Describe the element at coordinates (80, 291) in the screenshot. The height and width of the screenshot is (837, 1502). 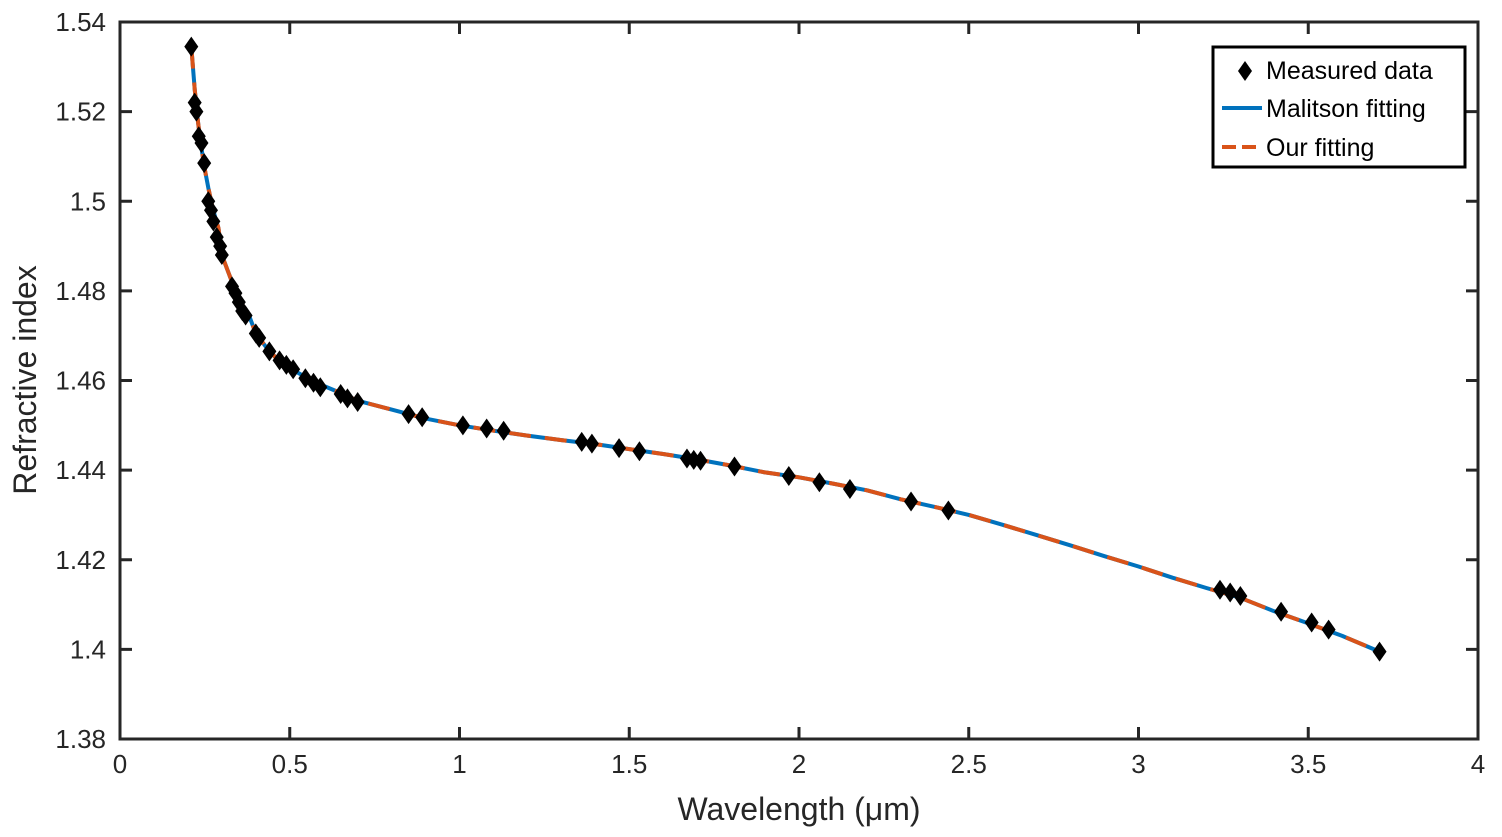
I see `y-tick-label: 1.48` at that location.